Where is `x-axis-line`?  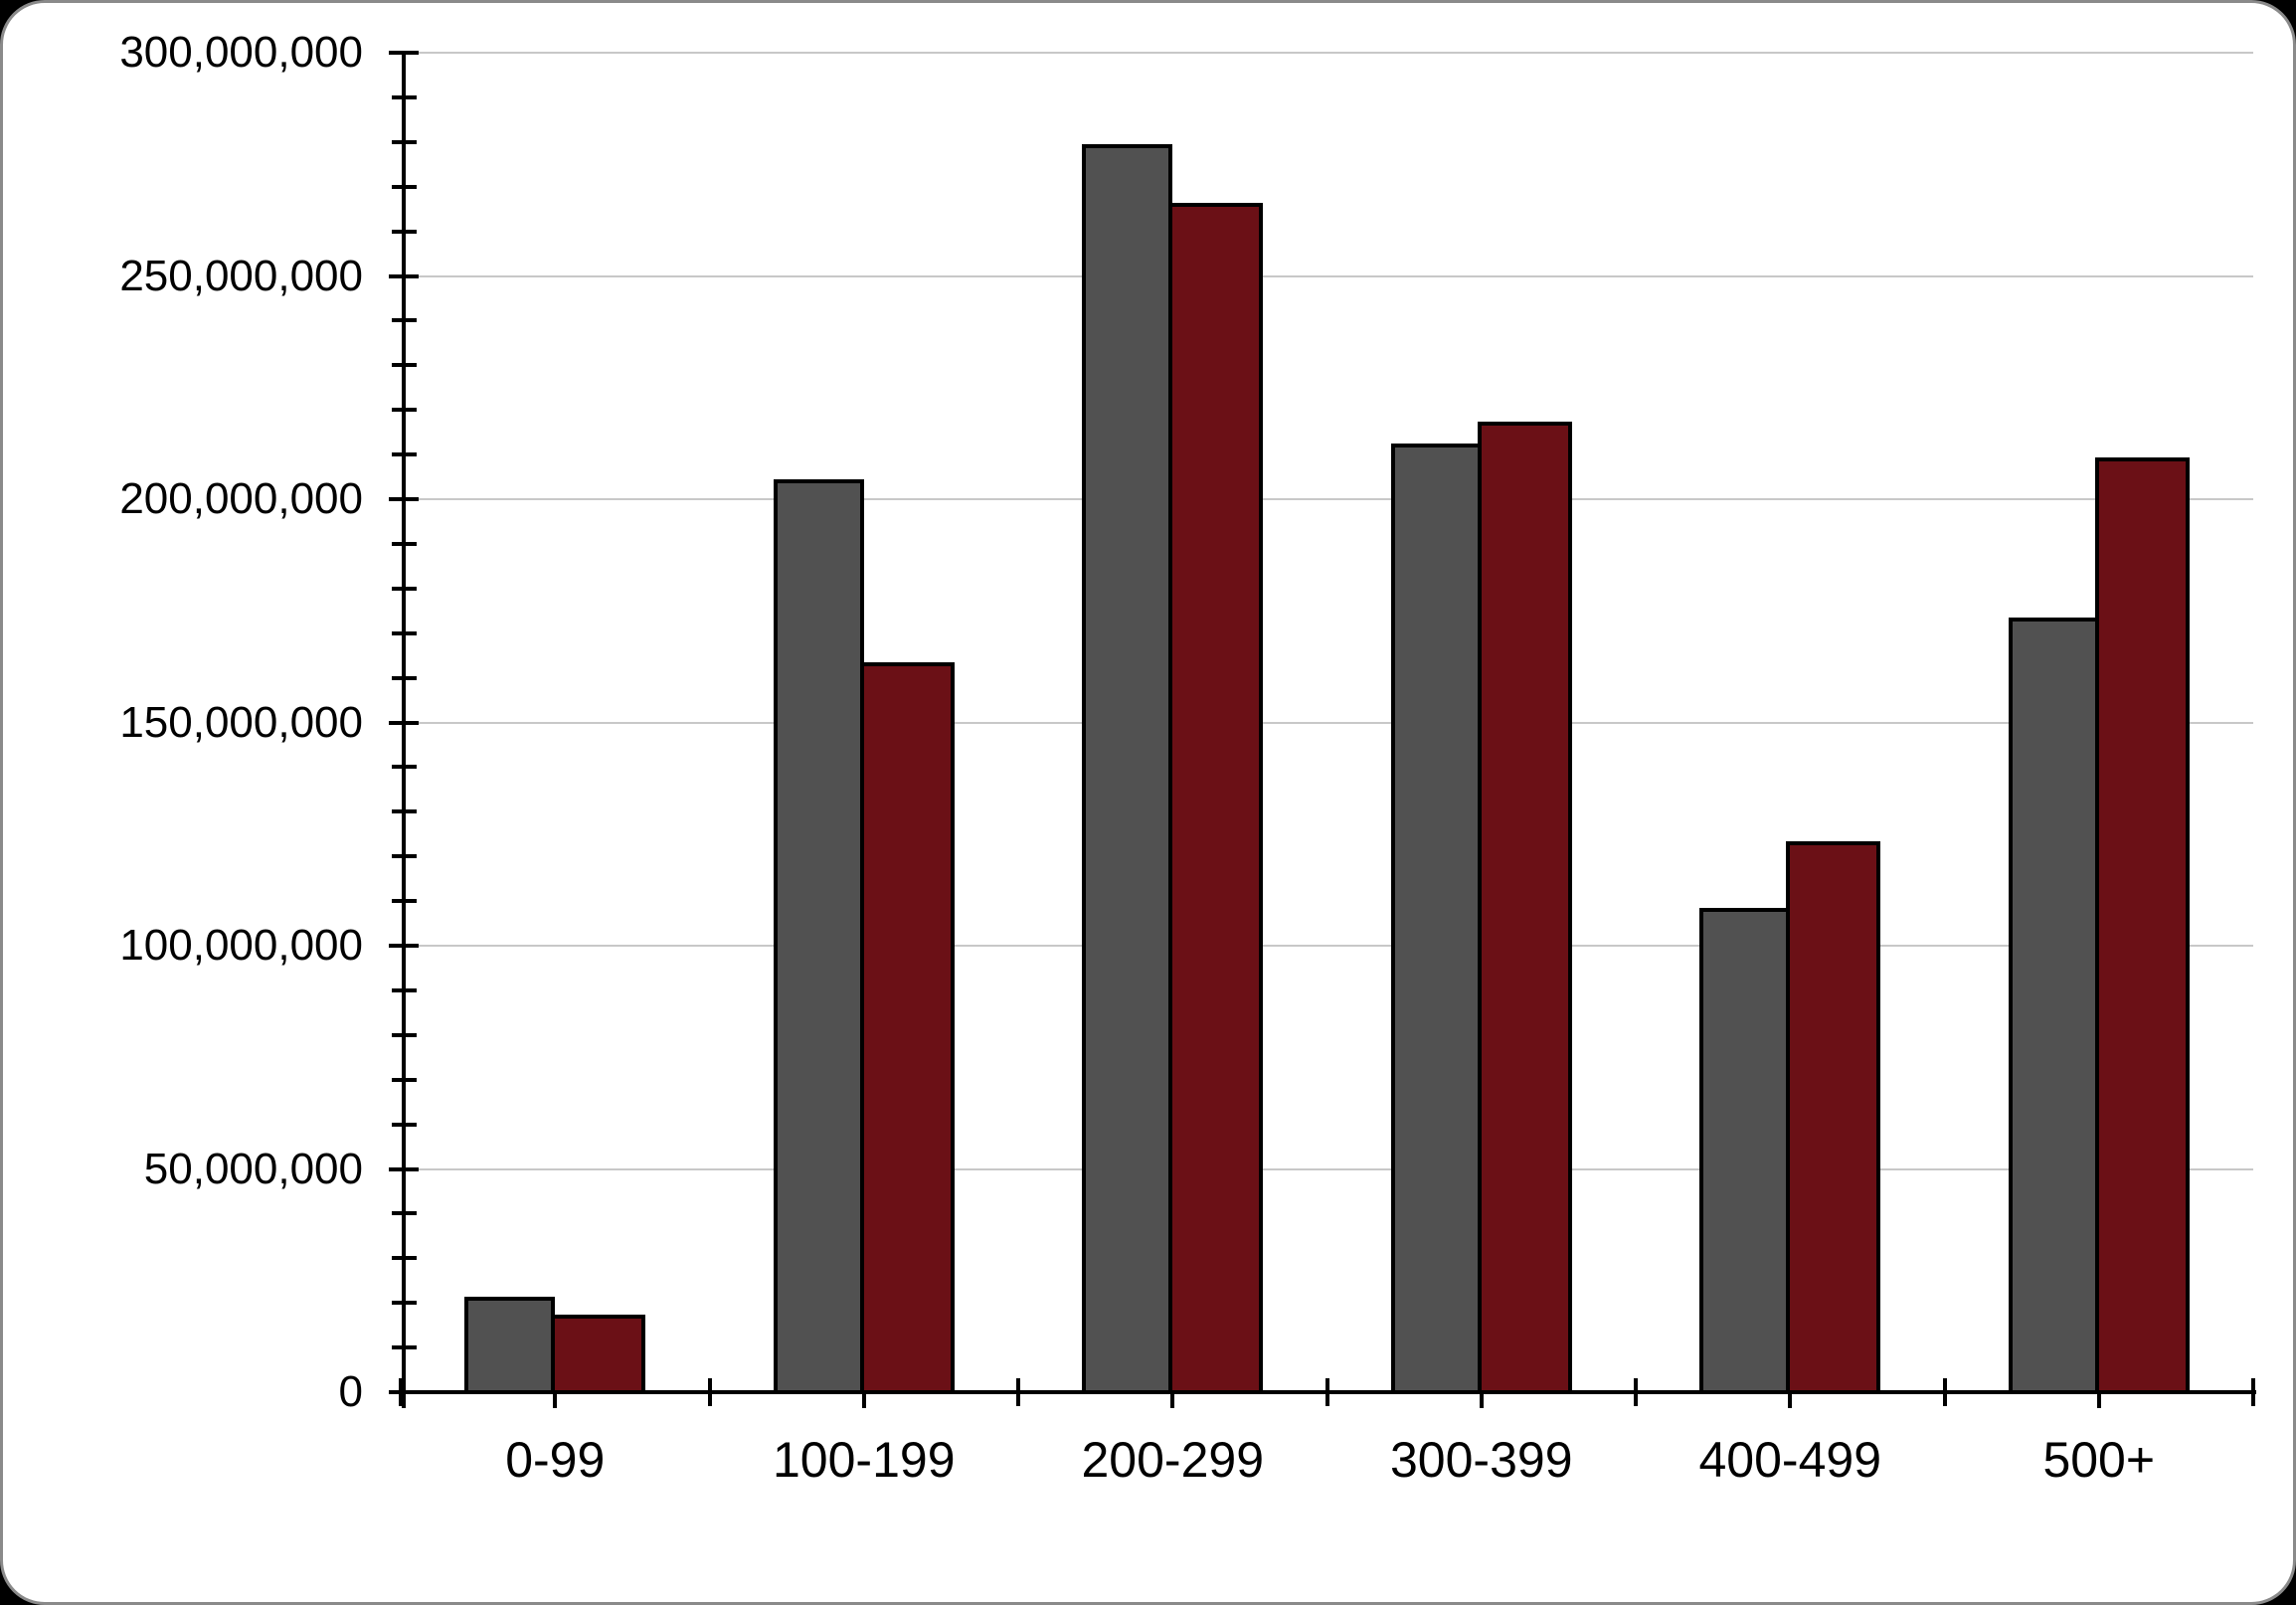 x-axis-line is located at coordinates (1327, 1392).